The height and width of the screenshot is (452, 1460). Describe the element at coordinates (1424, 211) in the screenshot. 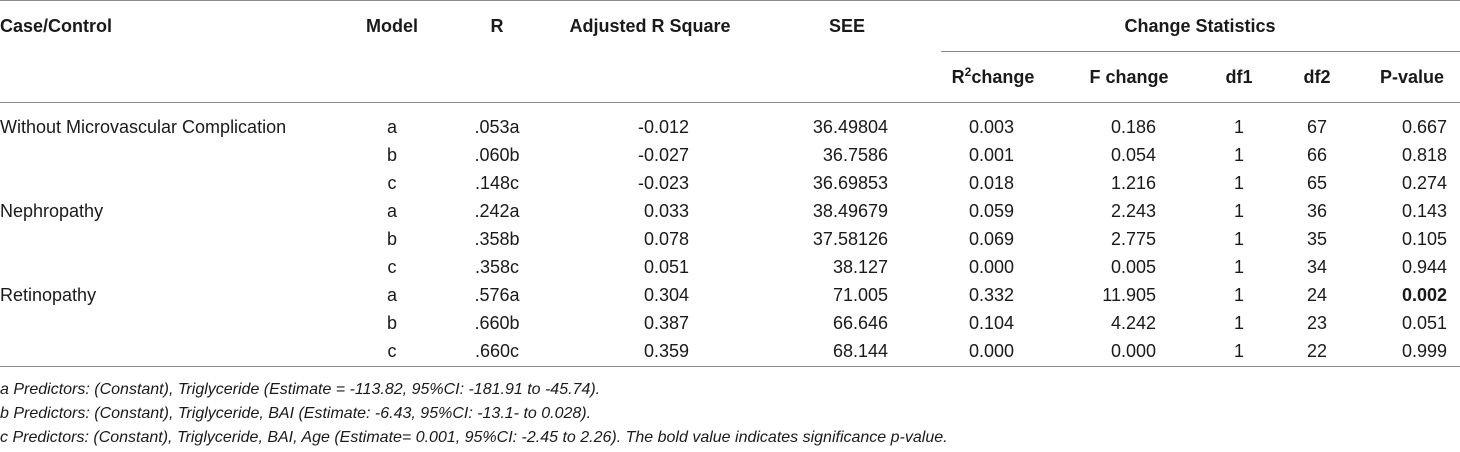

I see `cell-p-value: 0.143` at that location.